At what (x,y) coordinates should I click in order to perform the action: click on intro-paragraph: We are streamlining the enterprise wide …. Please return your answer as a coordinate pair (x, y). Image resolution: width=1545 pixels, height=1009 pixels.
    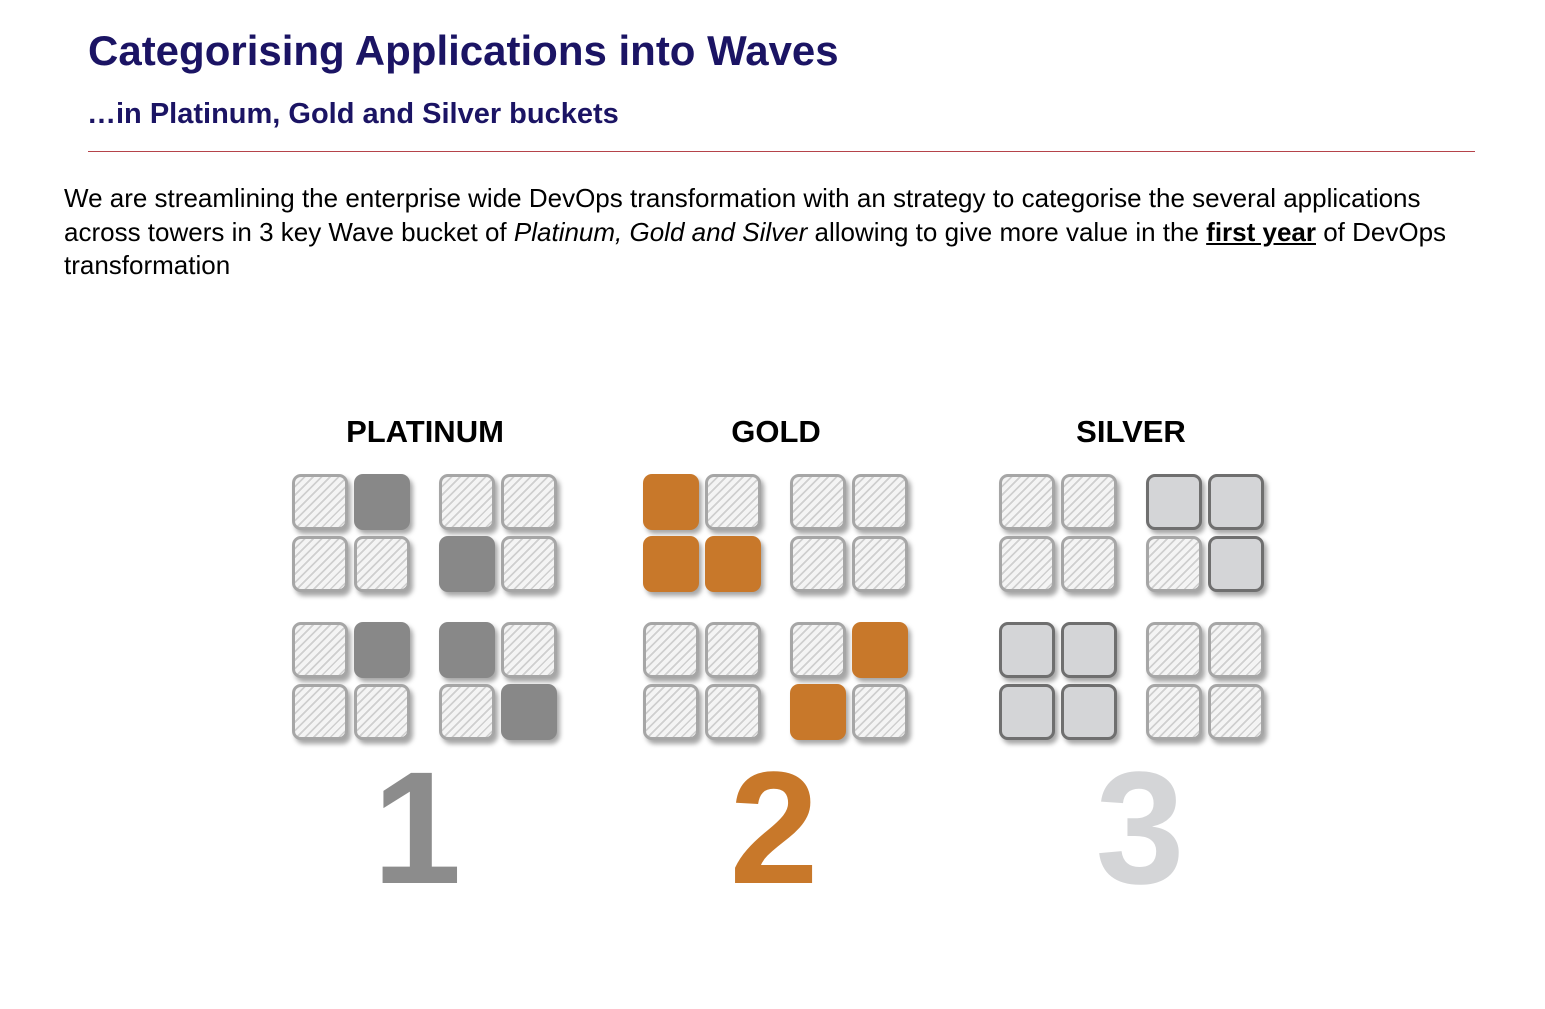
    Looking at the image, I should click on (774, 232).